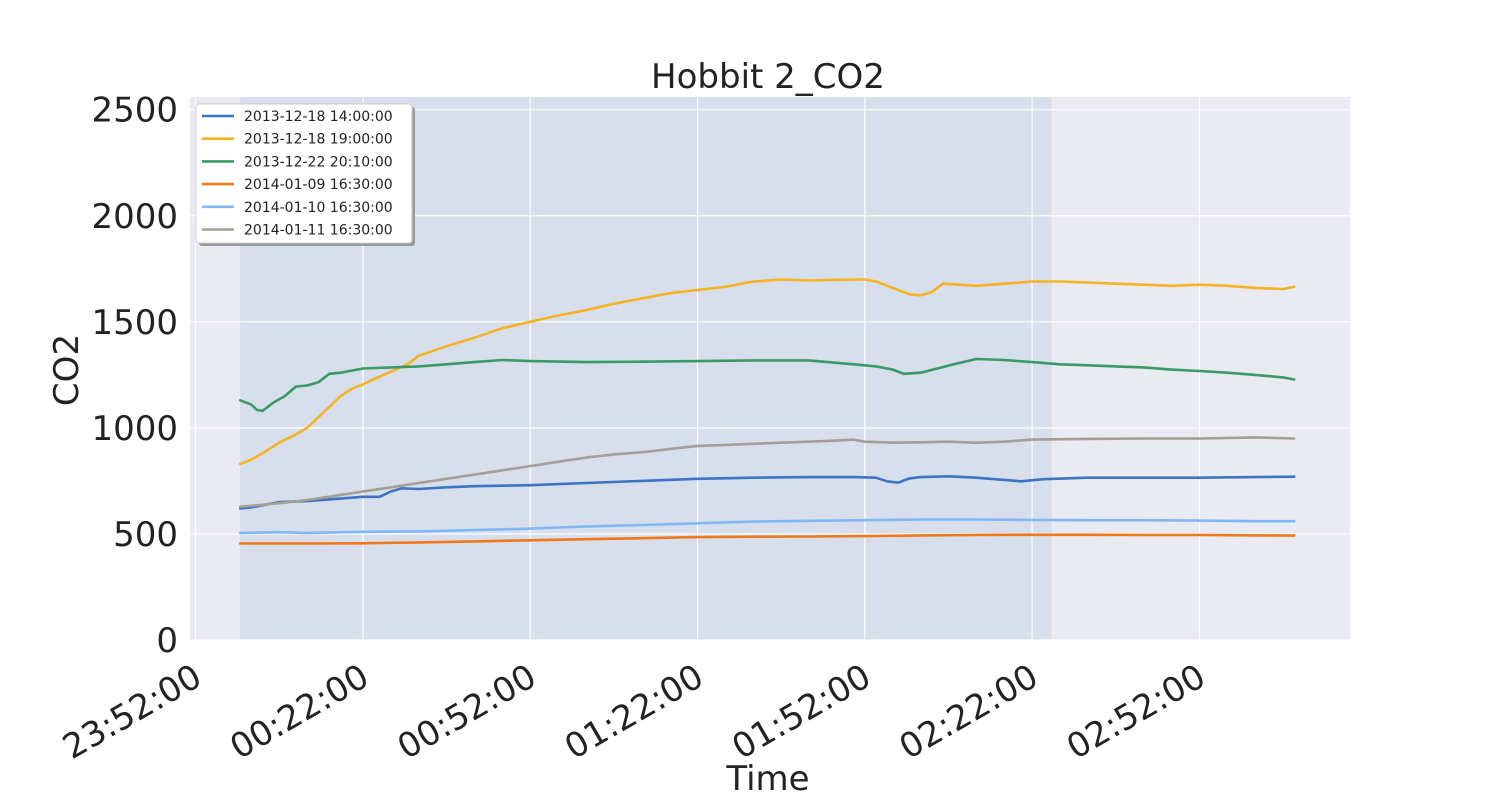 The height and width of the screenshot is (800, 1500). I want to click on legend-label: 2013-12-18 14:00:00, so click(318, 117).